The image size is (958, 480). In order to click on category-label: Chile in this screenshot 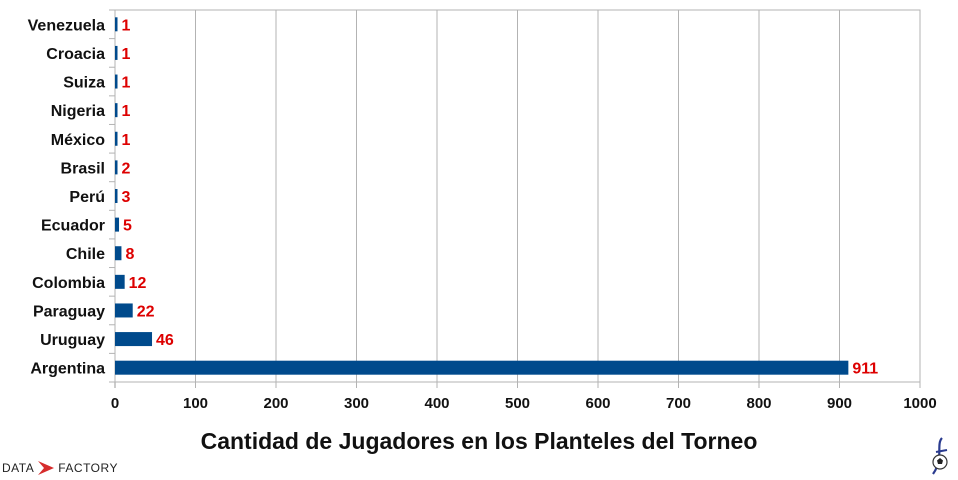, I will do `click(85, 254)`.